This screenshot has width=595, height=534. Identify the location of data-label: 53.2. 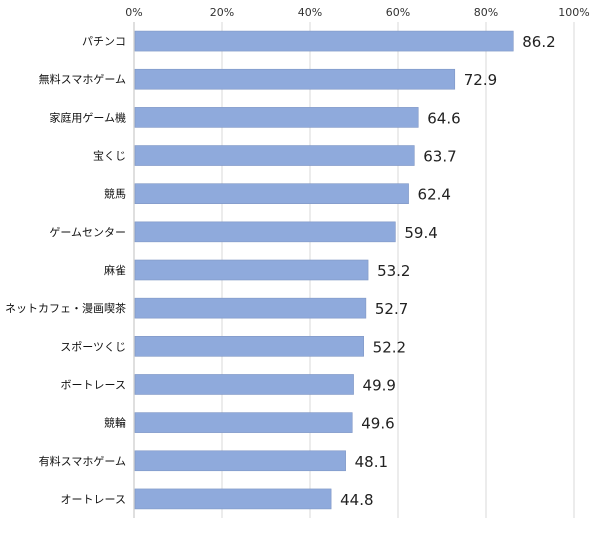
(393, 271).